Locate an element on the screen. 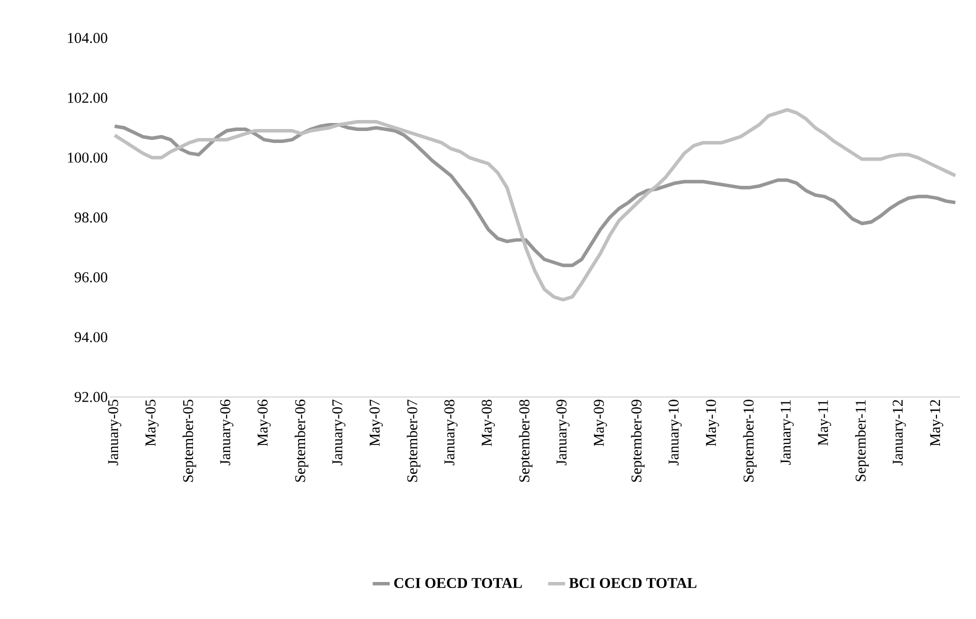  y-tick-label: 94.00 is located at coordinates (91, 337).